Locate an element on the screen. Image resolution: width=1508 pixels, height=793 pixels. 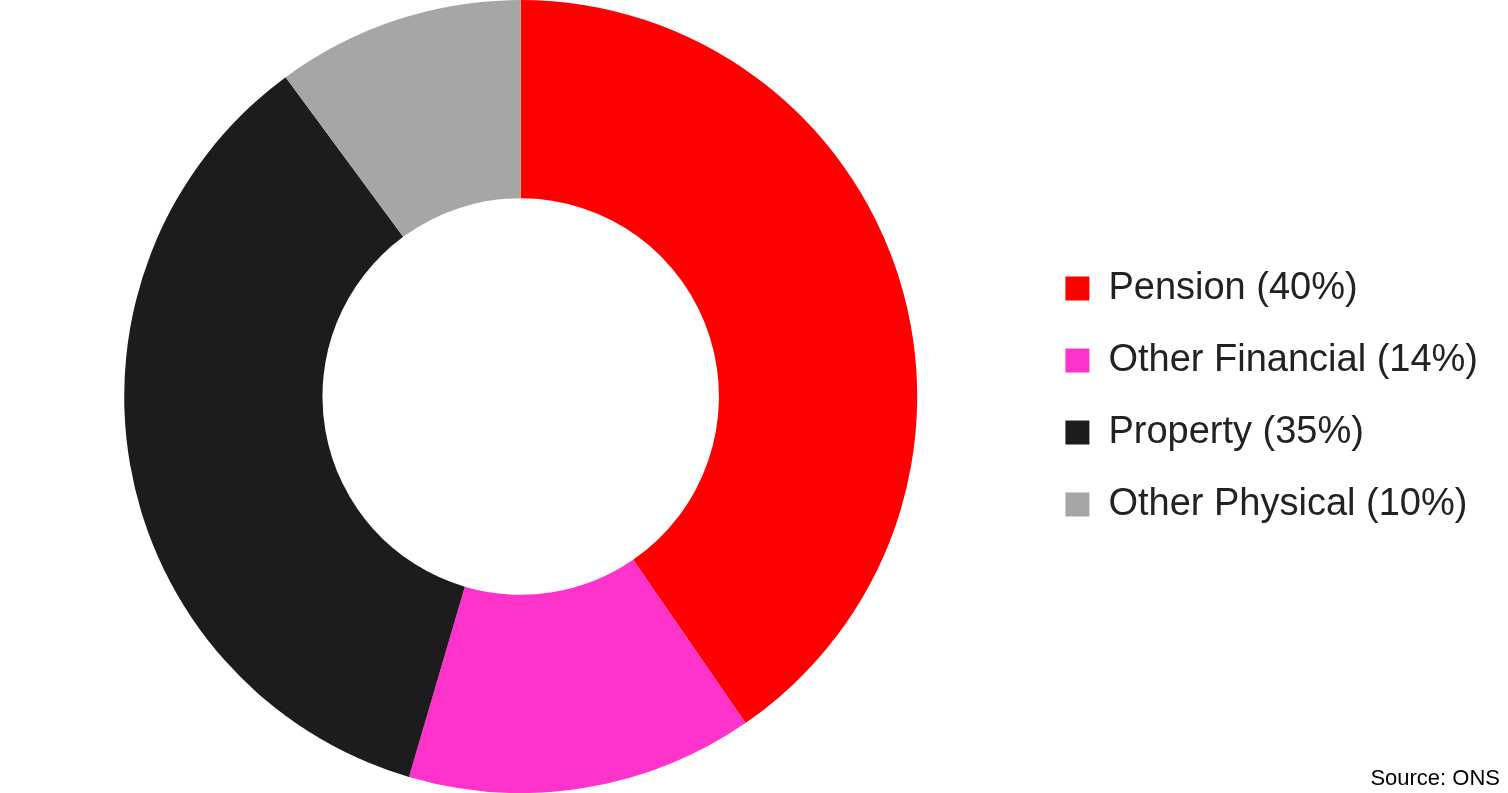
legend-label: Other Financial (14%) is located at coordinates (1293, 357).